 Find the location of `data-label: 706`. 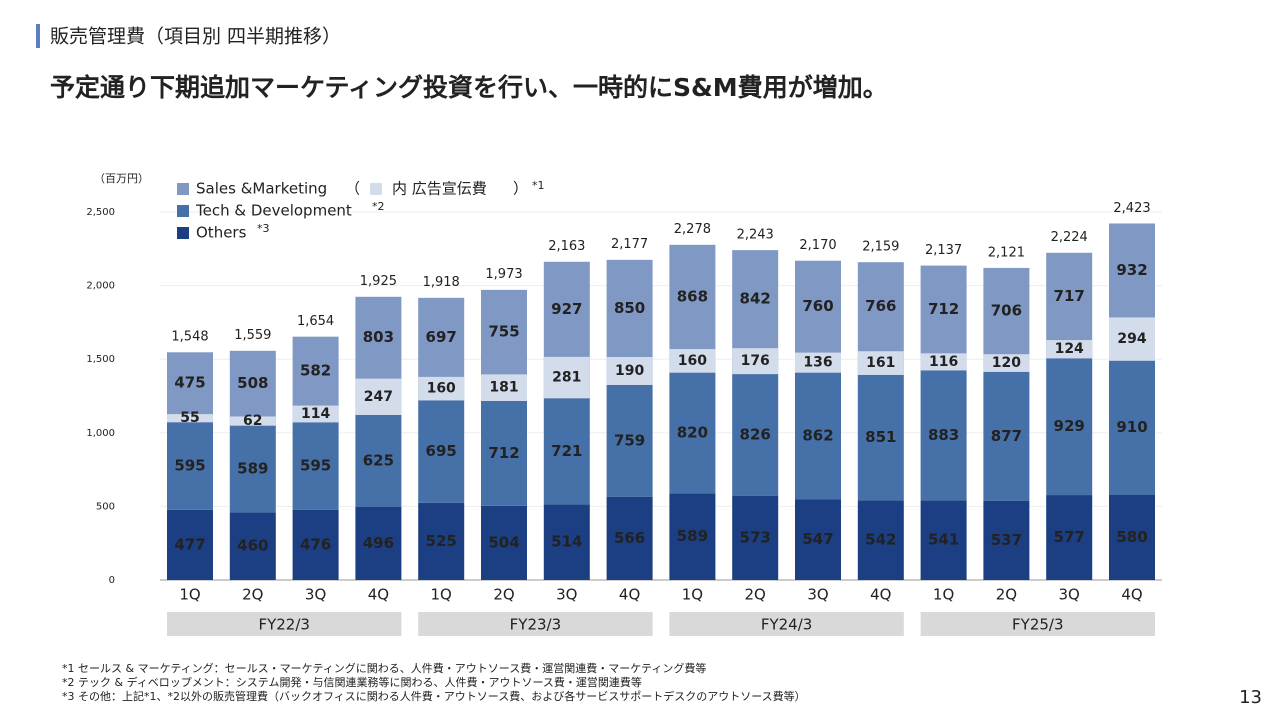

data-label: 706 is located at coordinates (1006, 311).